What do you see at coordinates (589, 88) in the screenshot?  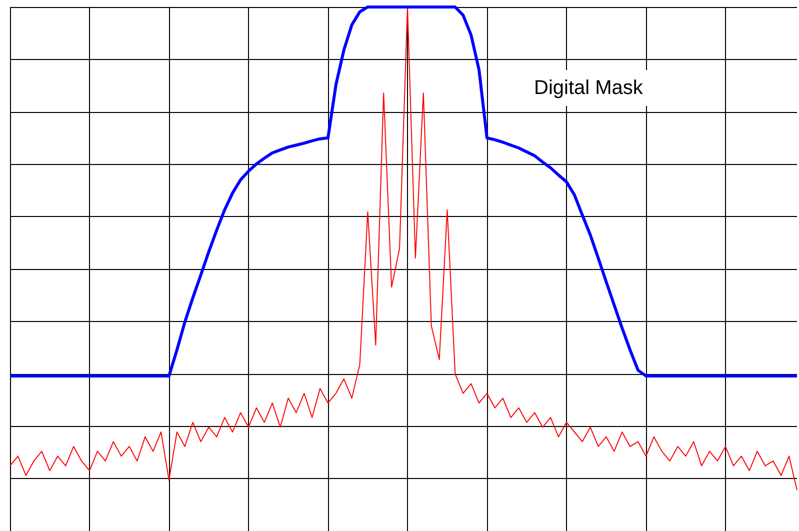 I see `annotation: Digital Mask` at bounding box center [589, 88].